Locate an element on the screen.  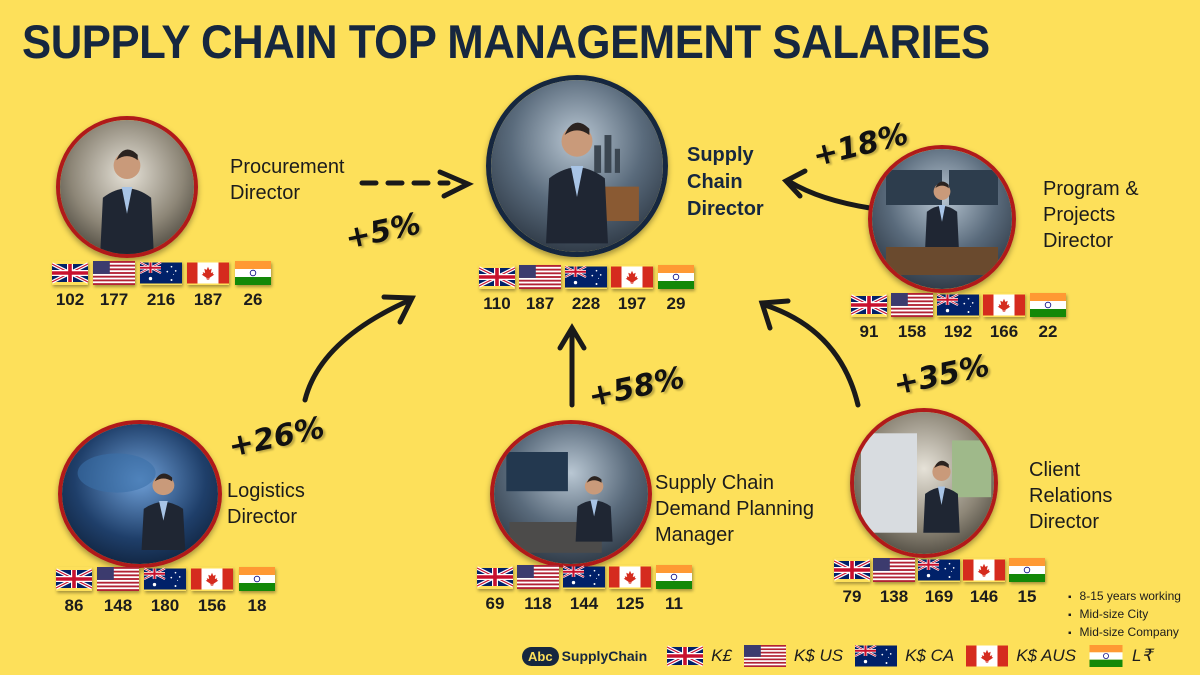
salary-ca: 125 is located at coordinates (630, 603).